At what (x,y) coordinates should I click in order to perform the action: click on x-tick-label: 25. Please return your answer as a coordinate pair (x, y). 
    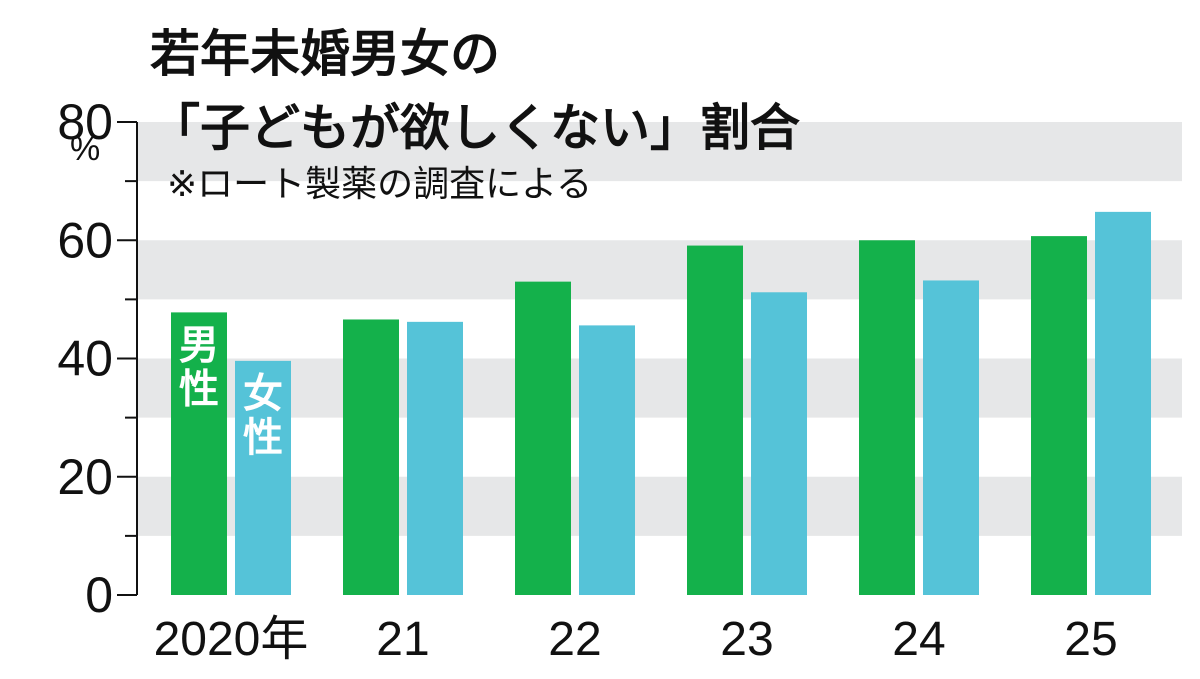
    Looking at the image, I should click on (1090, 639).